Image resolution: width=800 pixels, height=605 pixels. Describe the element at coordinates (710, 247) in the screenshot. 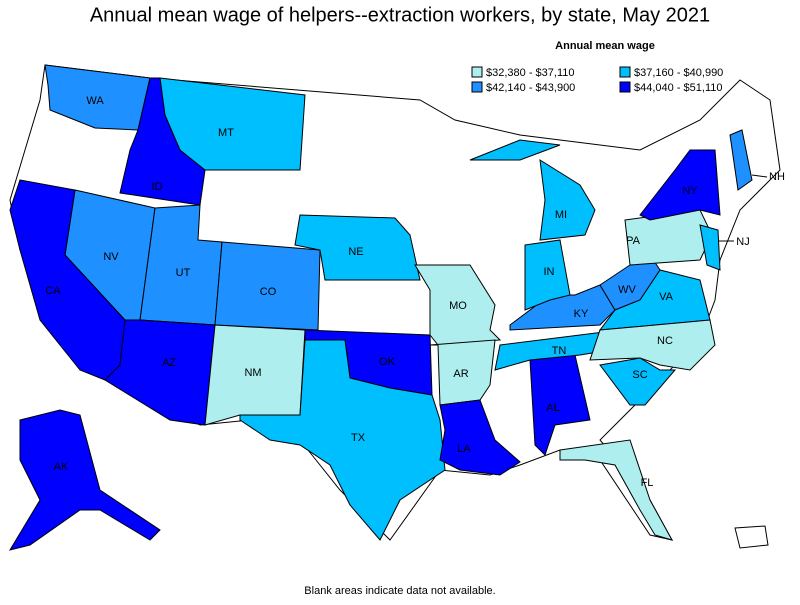

I see `state-nj` at that location.